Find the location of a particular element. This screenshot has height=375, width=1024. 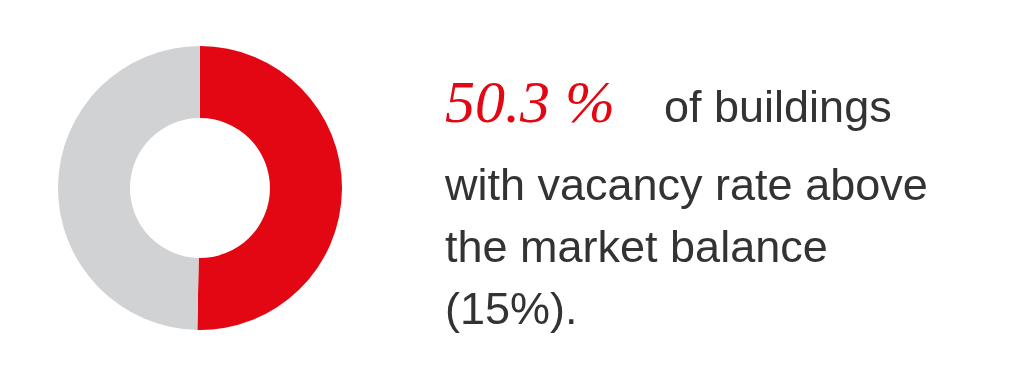

text: (15%). is located at coordinates (511, 308).